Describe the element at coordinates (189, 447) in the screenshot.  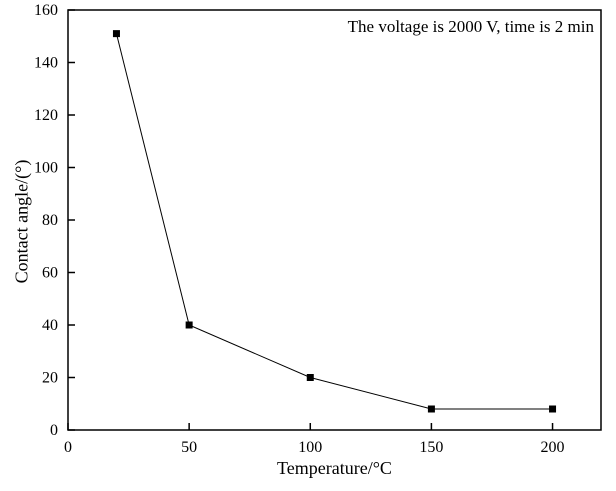
I see `x-tick-label: 50` at that location.